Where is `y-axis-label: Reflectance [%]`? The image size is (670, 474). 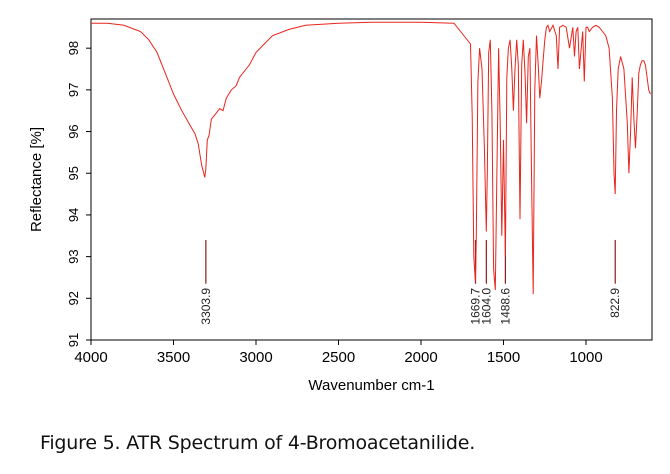
y-axis-label: Reflectance [%] is located at coordinates (36, 179).